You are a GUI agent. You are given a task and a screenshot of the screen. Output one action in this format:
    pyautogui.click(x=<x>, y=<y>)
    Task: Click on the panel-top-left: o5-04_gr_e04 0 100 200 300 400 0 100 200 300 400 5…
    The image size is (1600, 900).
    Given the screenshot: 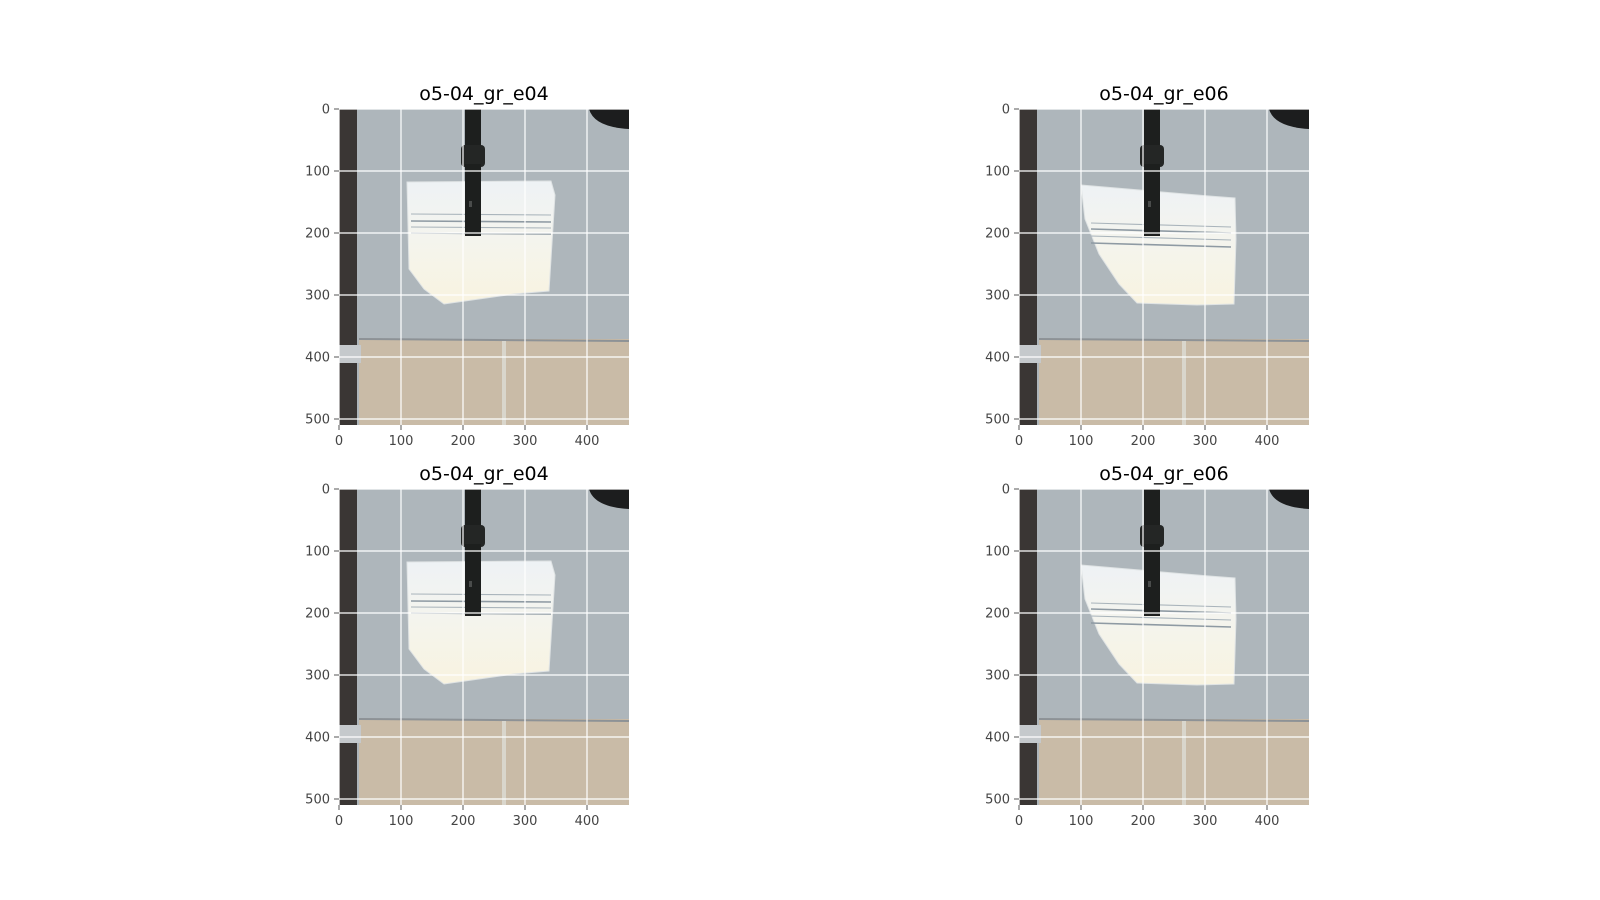 What is the action you would take?
    pyautogui.click(x=467, y=266)
    